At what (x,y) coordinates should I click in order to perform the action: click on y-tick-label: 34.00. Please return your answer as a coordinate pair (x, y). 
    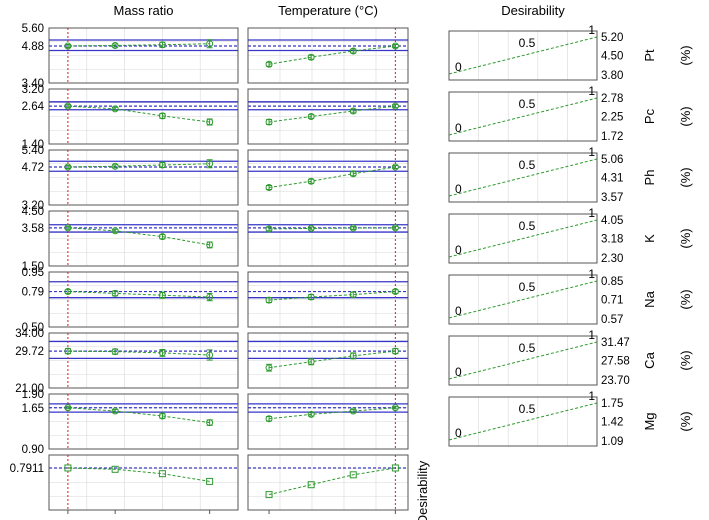
    Looking at the image, I should click on (29, 334).